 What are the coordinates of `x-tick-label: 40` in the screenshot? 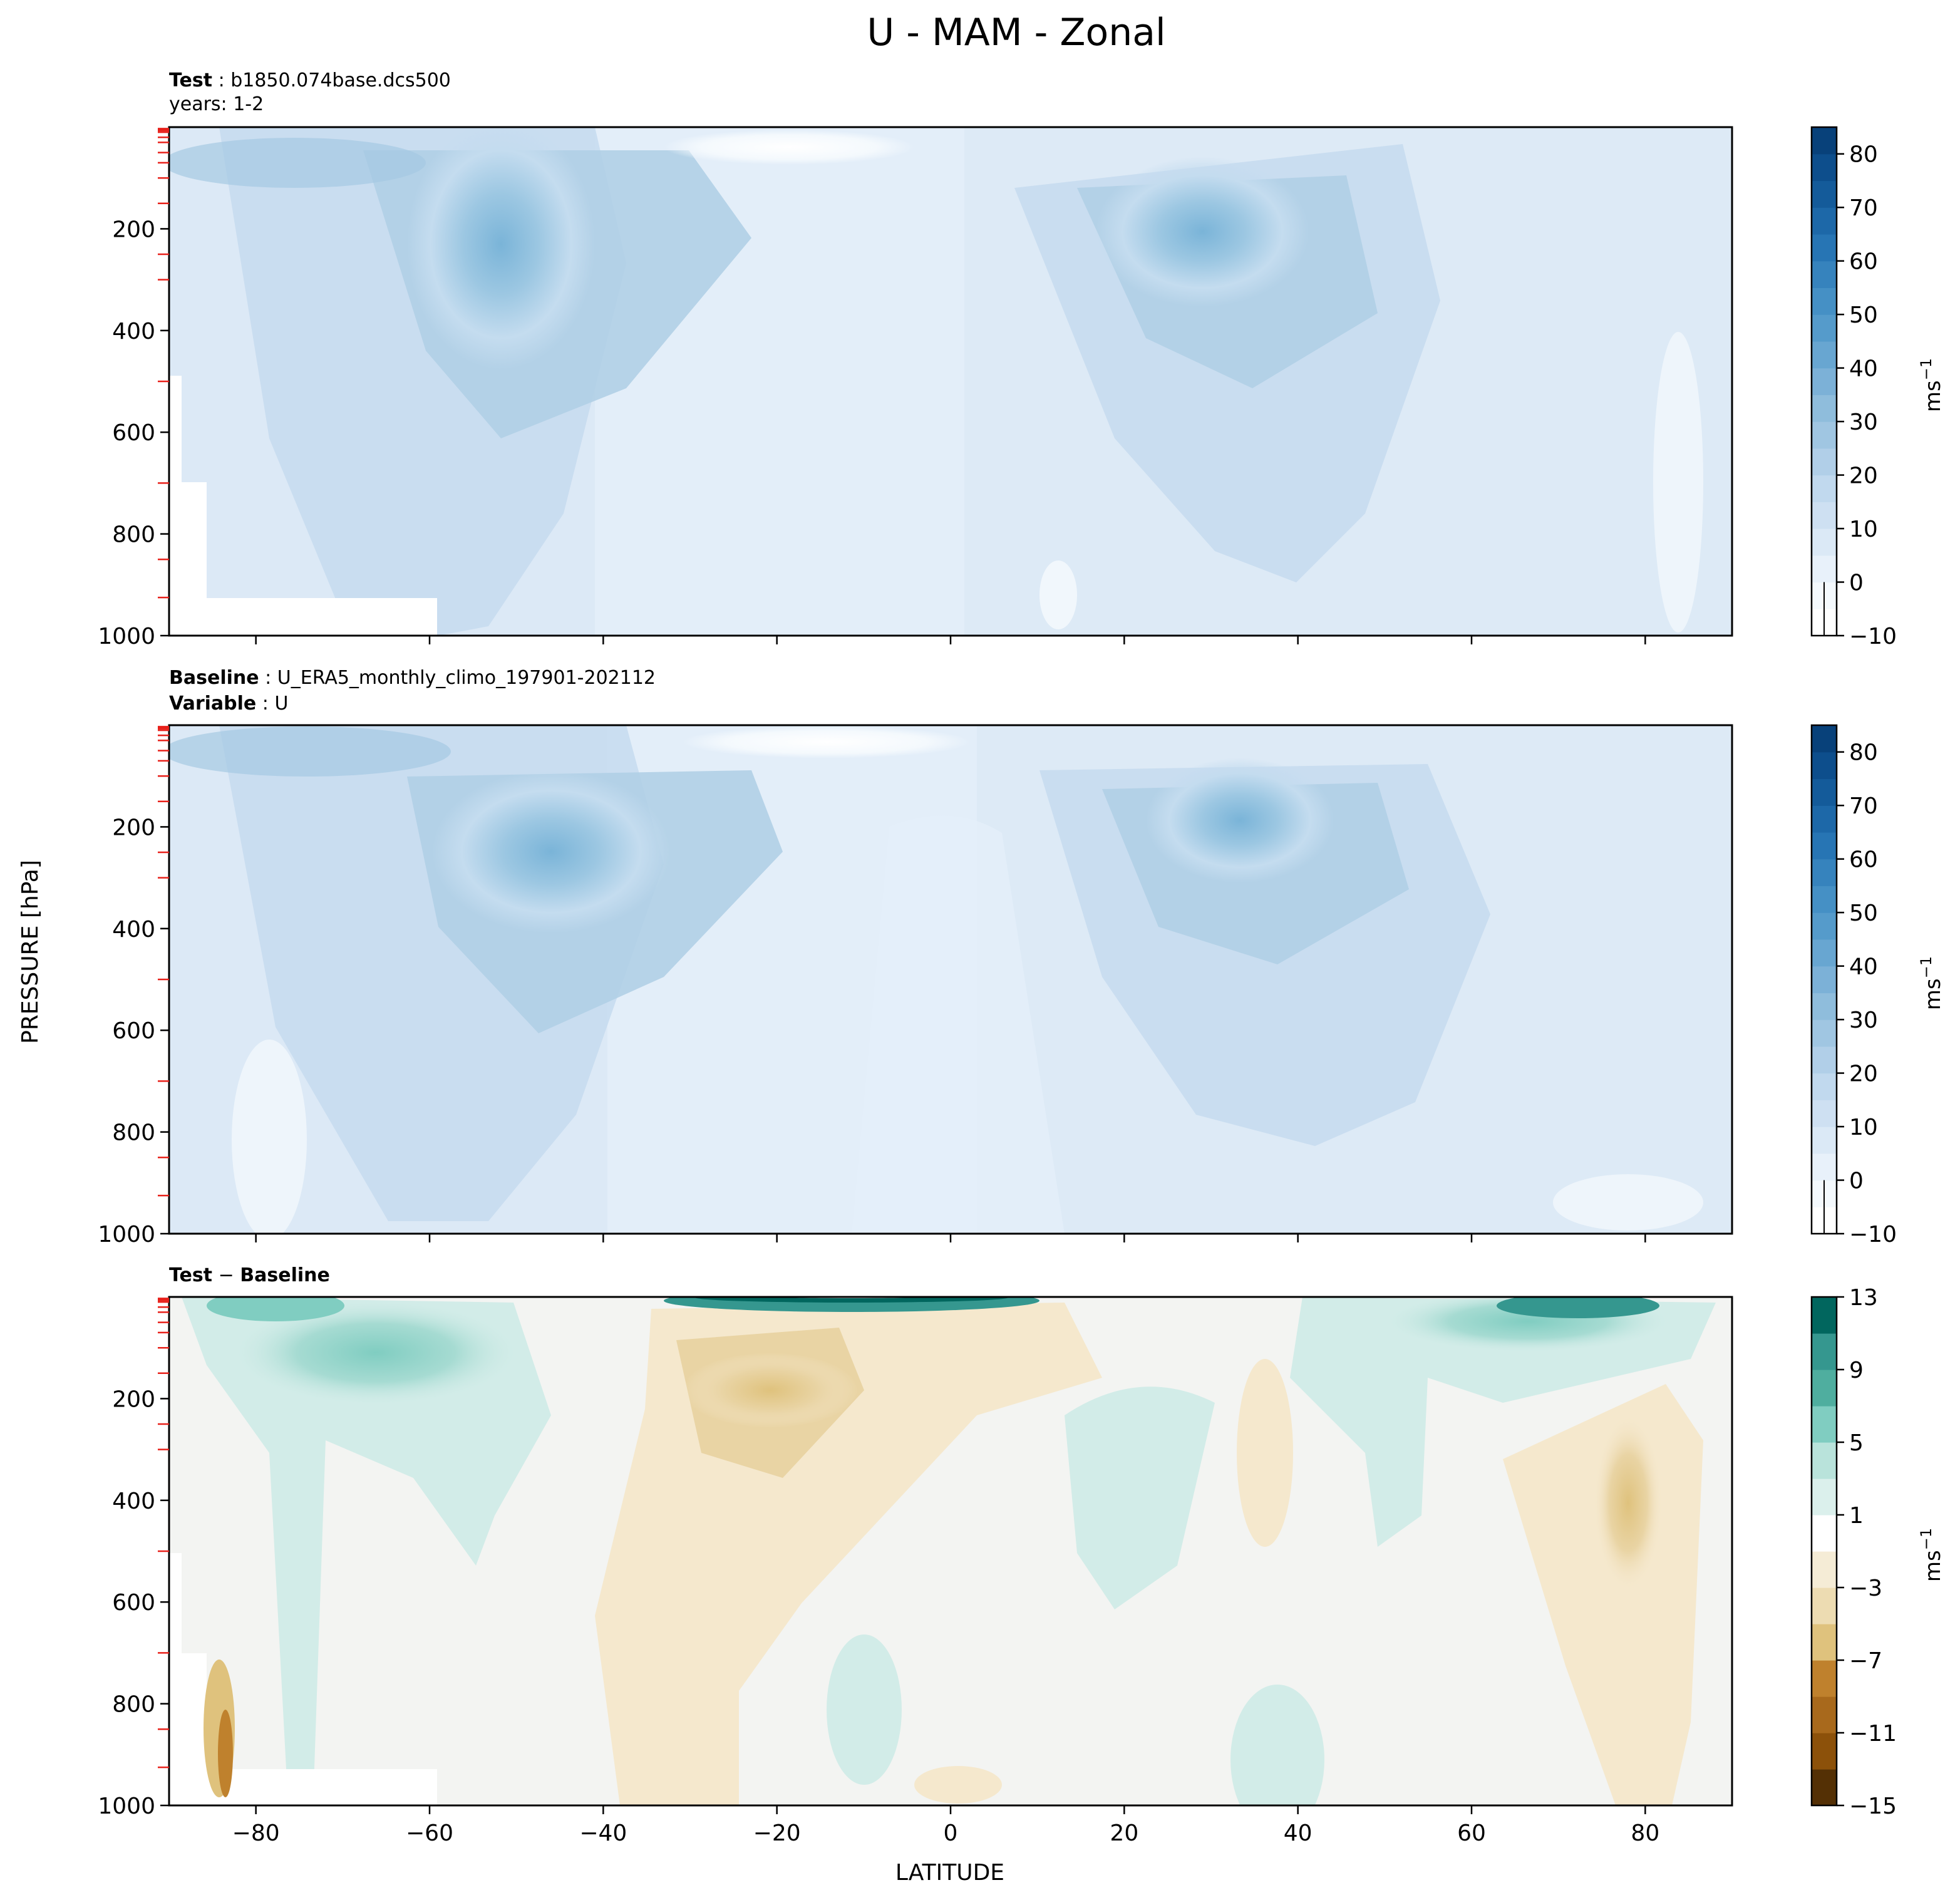 It's located at (1298, 1833).